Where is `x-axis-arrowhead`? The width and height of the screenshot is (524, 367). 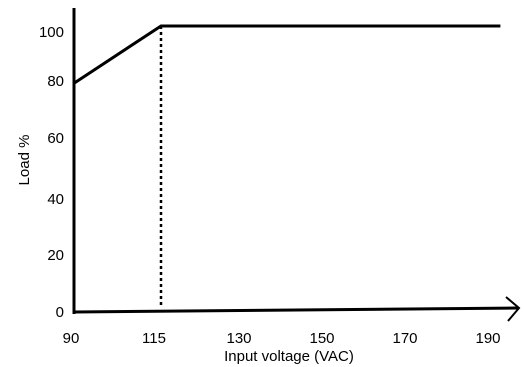 x-axis-arrowhead is located at coordinates (513, 309).